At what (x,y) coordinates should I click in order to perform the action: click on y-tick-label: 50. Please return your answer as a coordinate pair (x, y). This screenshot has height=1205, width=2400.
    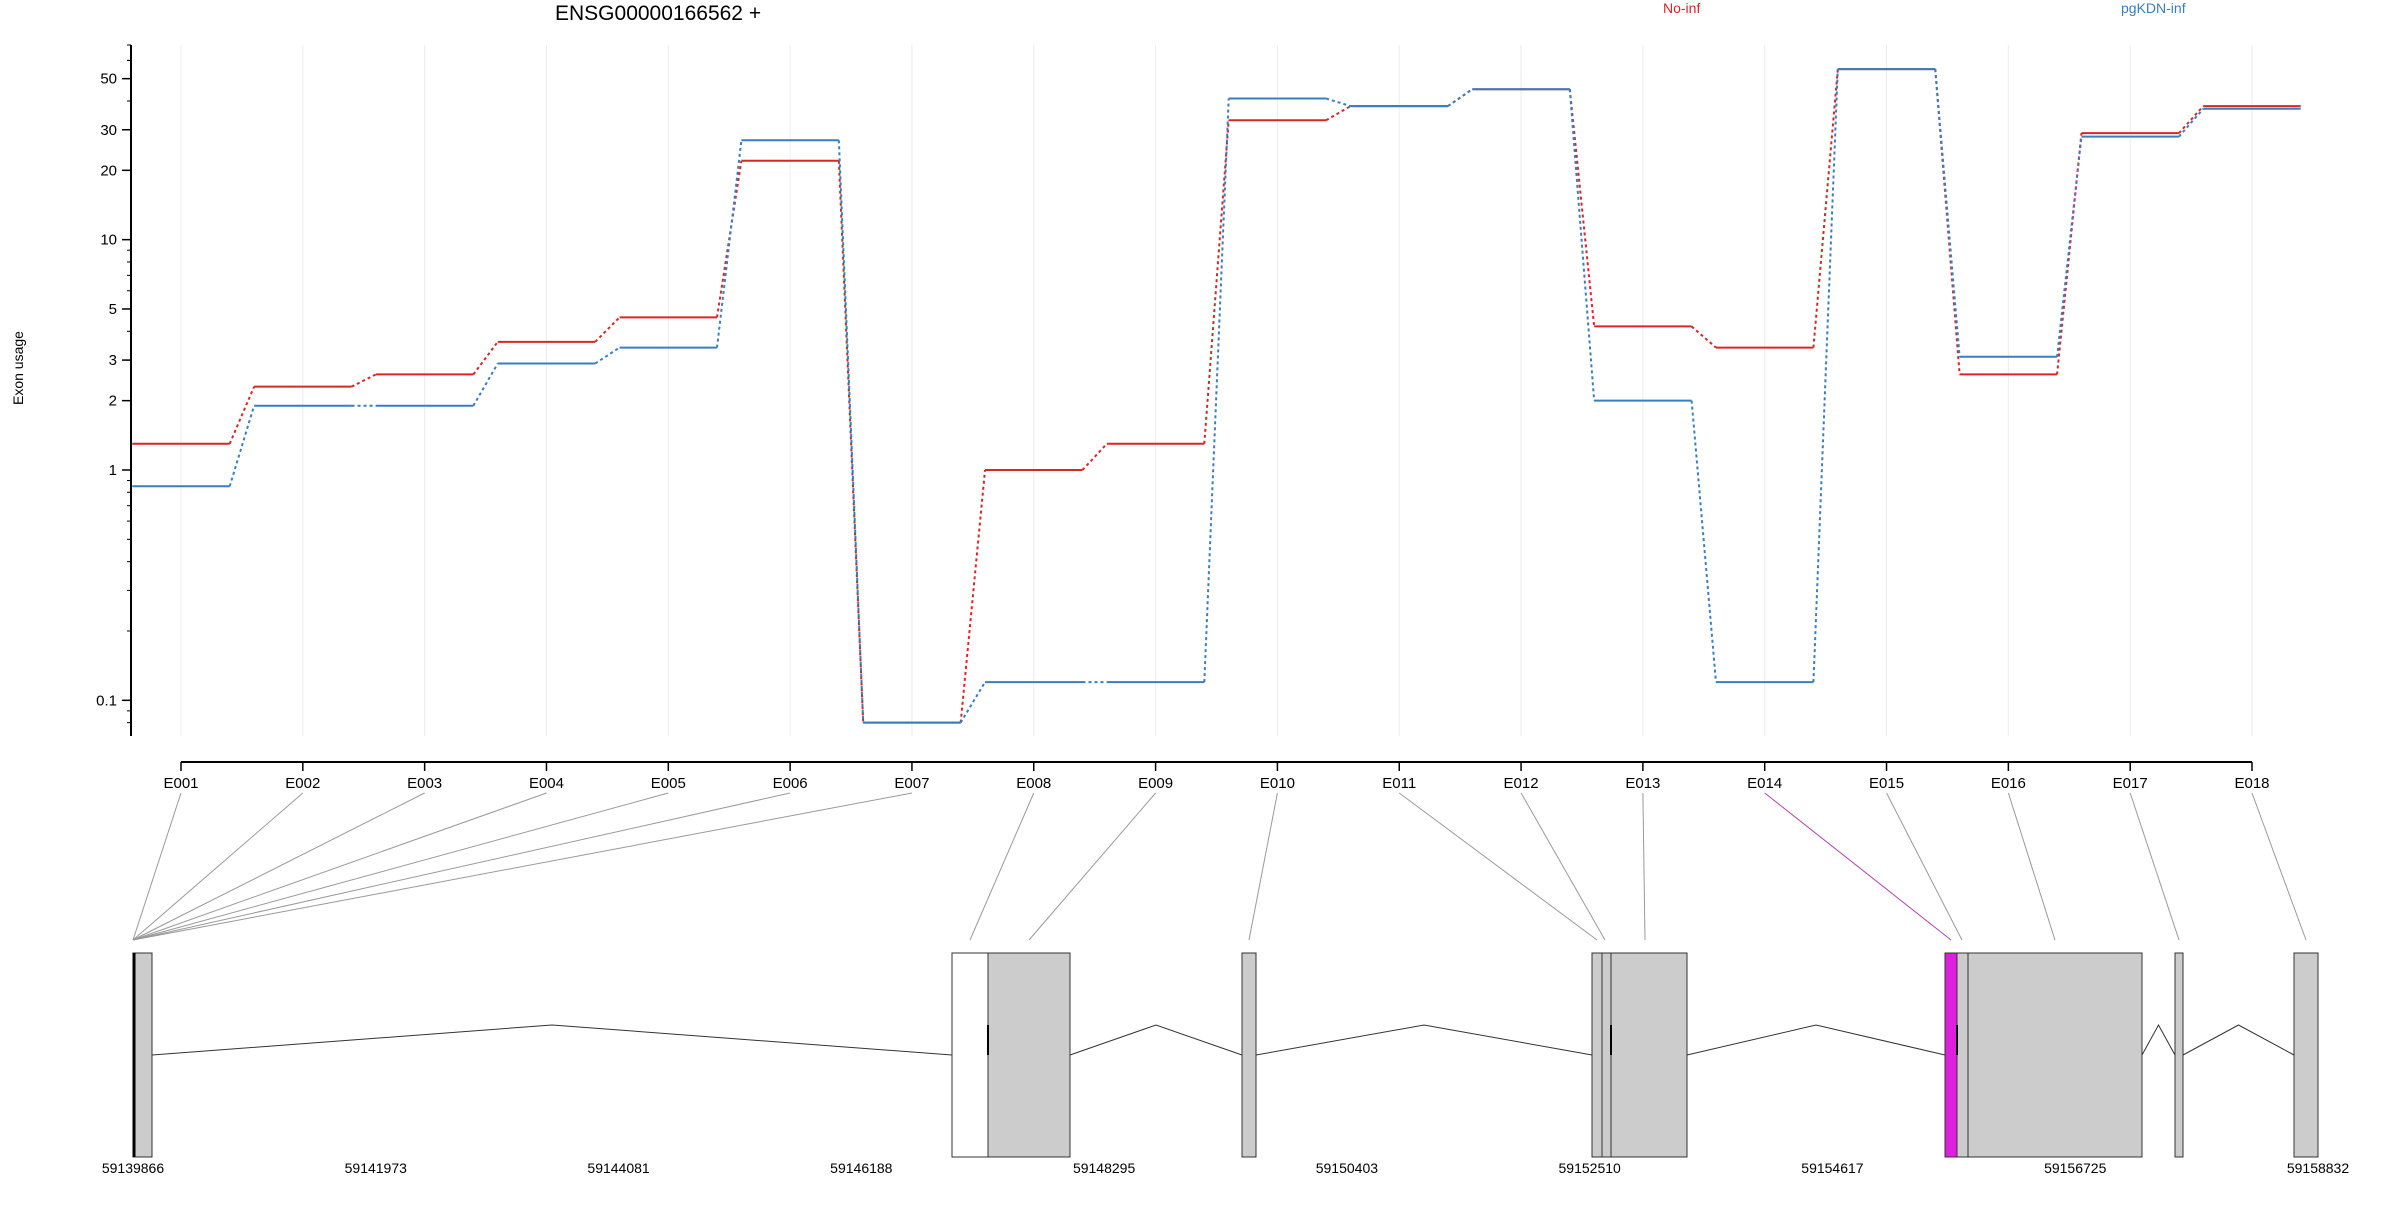
    Looking at the image, I should click on (108, 79).